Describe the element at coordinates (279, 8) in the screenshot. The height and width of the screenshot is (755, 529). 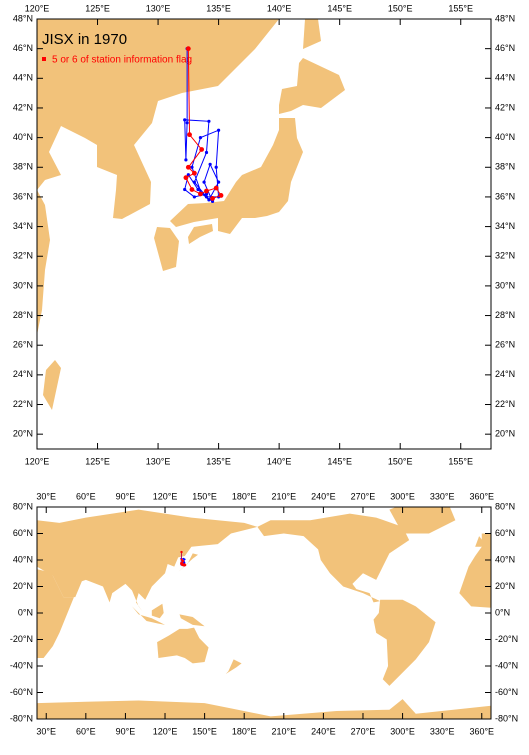
I see `x-tick-label: 140°E` at that location.